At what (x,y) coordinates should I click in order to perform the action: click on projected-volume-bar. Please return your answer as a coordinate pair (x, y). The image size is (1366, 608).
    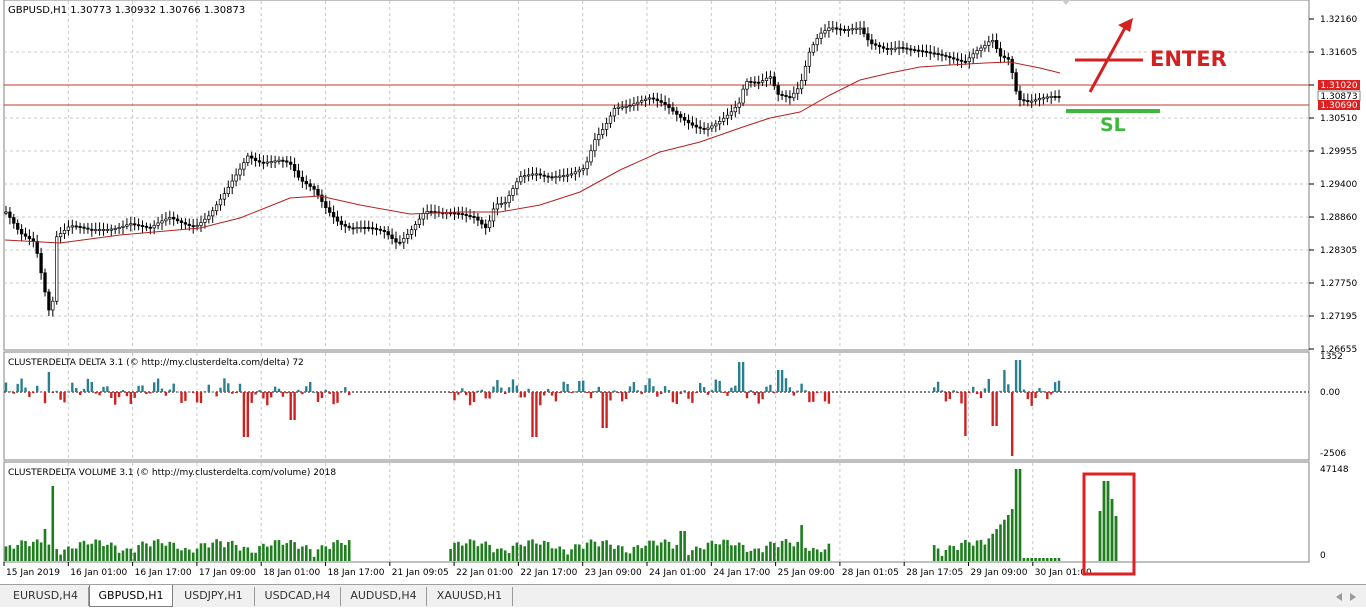
    Looking at the image, I should click on (1104, 521).